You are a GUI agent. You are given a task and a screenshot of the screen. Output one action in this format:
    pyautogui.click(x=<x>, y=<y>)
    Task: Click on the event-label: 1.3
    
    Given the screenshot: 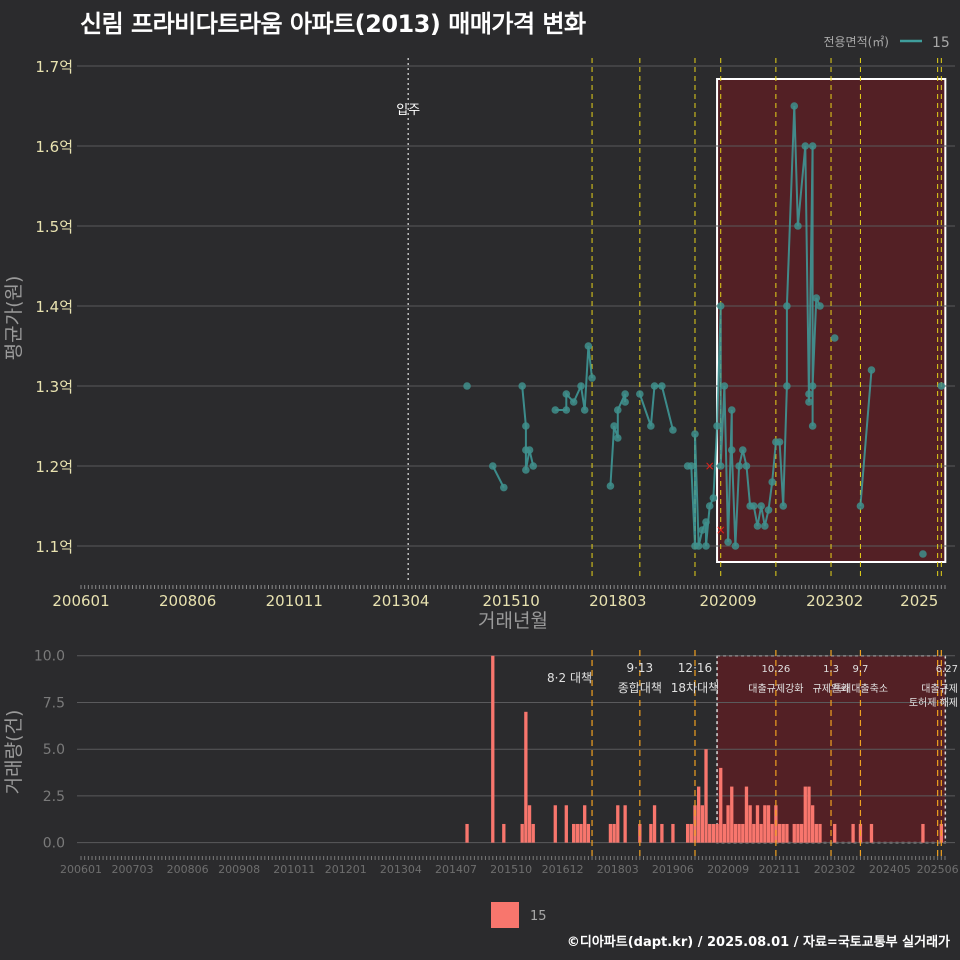 What is the action you would take?
    pyautogui.click(x=831, y=669)
    